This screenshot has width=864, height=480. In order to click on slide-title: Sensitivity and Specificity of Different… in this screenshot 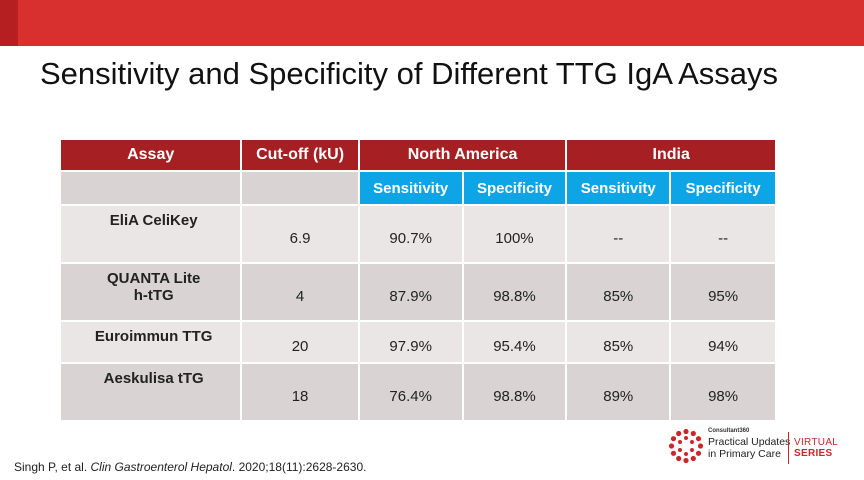, I will do `click(409, 73)`.